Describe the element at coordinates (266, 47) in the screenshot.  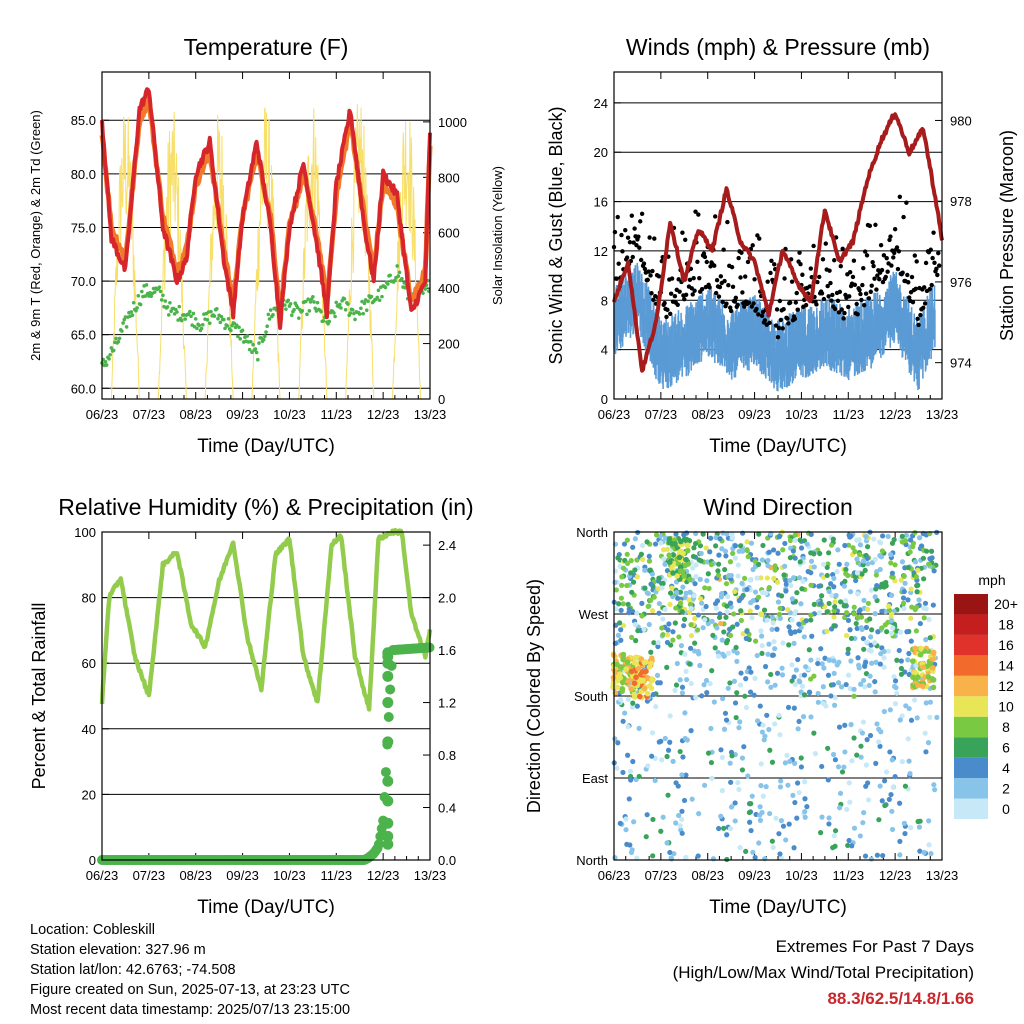
I see `chart-title: Temperature (F)` at that location.